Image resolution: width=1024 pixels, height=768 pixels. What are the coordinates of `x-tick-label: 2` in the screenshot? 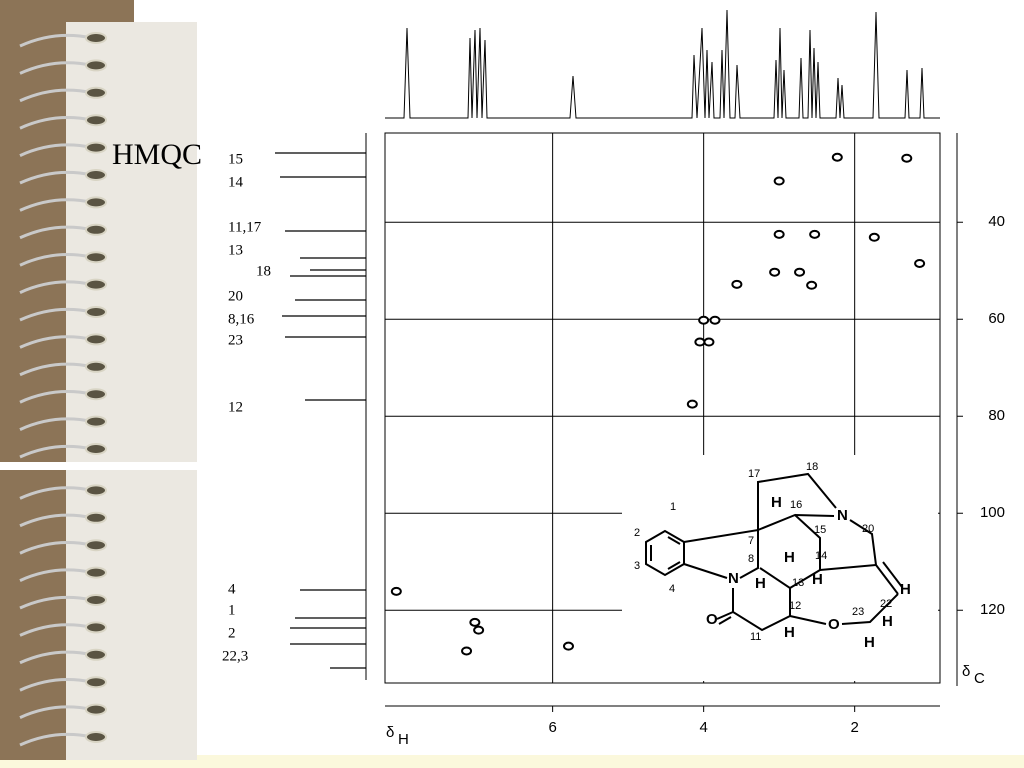 It's located at (855, 727).